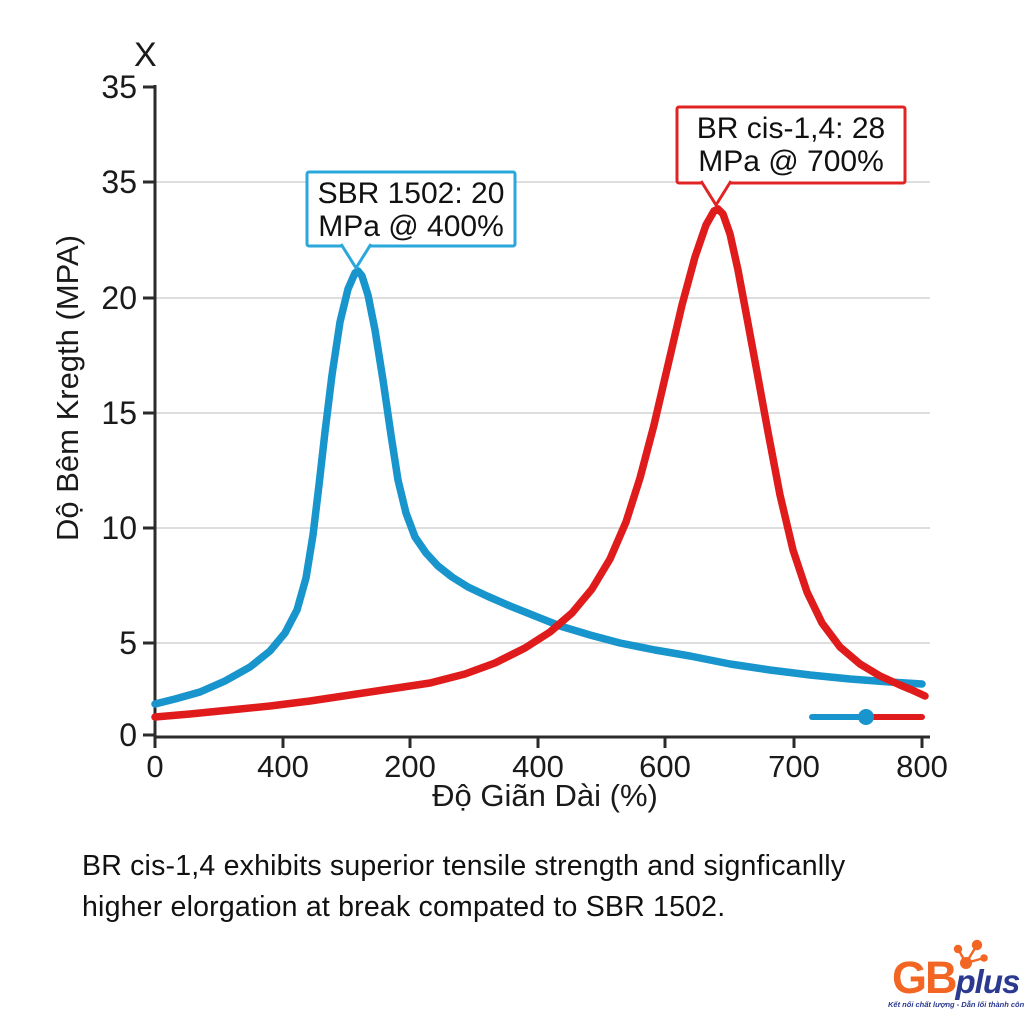 The width and height of the screenshot is (1024, 1024). Describe the element at coordinates (154, 766) in the screenshot. I see `x-tick-label: 0` at that location.